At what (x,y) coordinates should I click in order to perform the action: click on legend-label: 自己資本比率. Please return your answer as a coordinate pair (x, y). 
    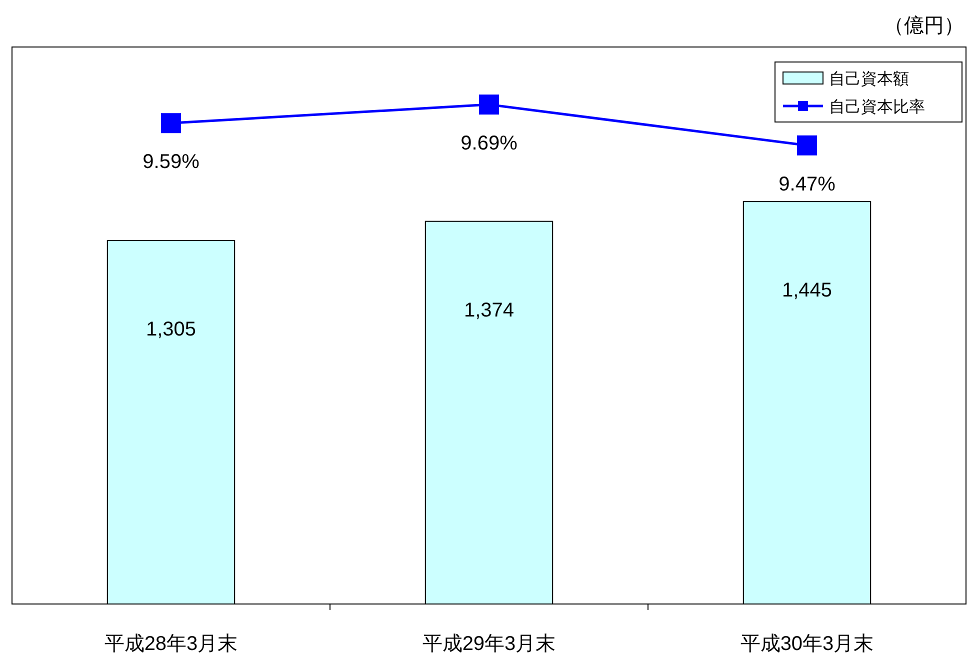
    Looking at the image, I should click on (877, 107).